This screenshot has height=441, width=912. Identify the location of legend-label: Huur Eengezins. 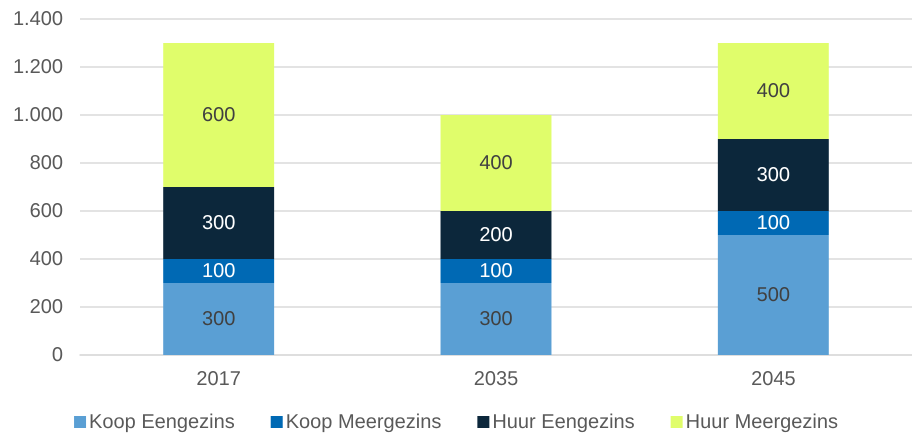
(563, 422).